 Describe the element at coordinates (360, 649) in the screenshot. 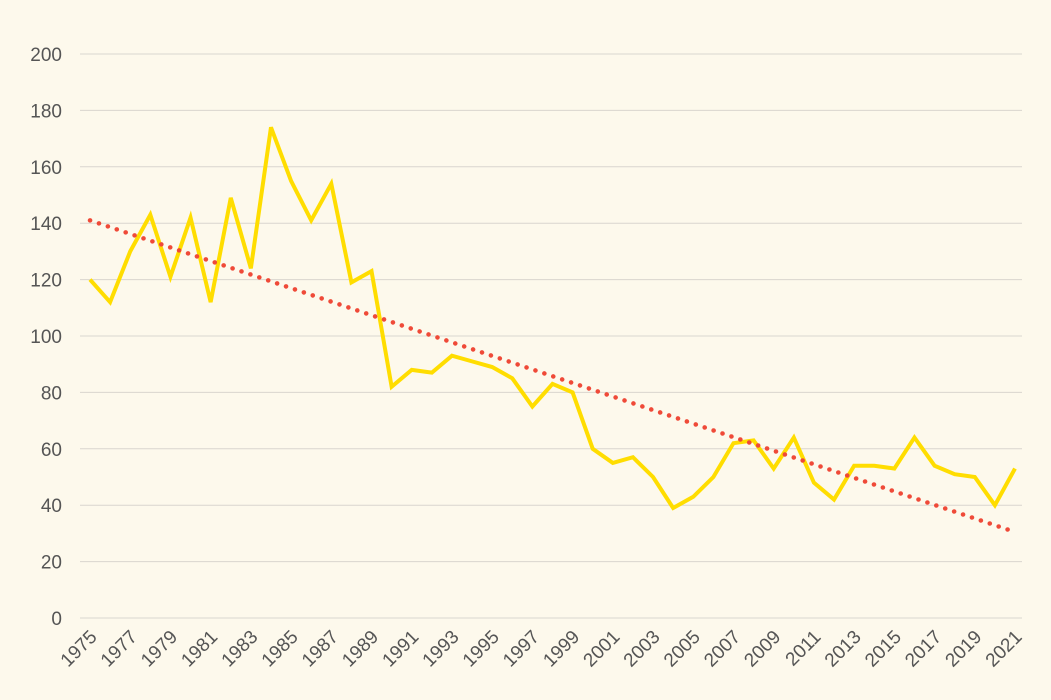

I see `x-tick-label: 1989` at that location.